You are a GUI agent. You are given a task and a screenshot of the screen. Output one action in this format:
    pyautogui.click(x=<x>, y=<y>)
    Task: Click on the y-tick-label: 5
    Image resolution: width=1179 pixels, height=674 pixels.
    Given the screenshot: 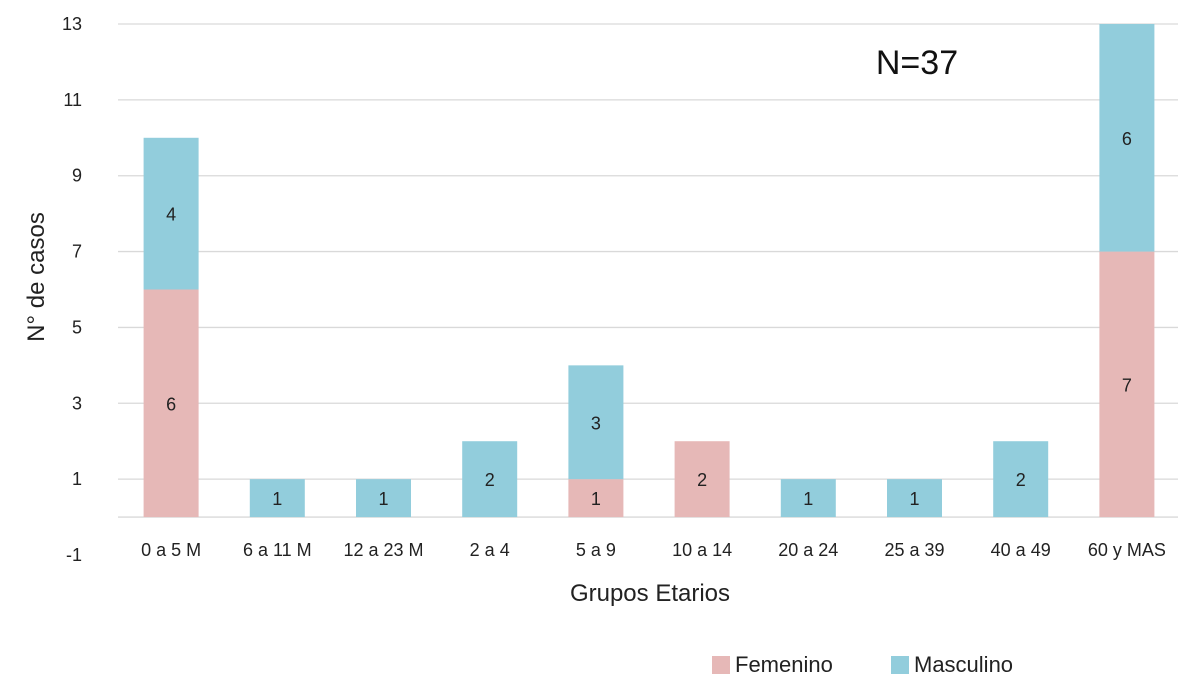 What is the action you would take?
    pyautogui.click(x=77, y=327)
    